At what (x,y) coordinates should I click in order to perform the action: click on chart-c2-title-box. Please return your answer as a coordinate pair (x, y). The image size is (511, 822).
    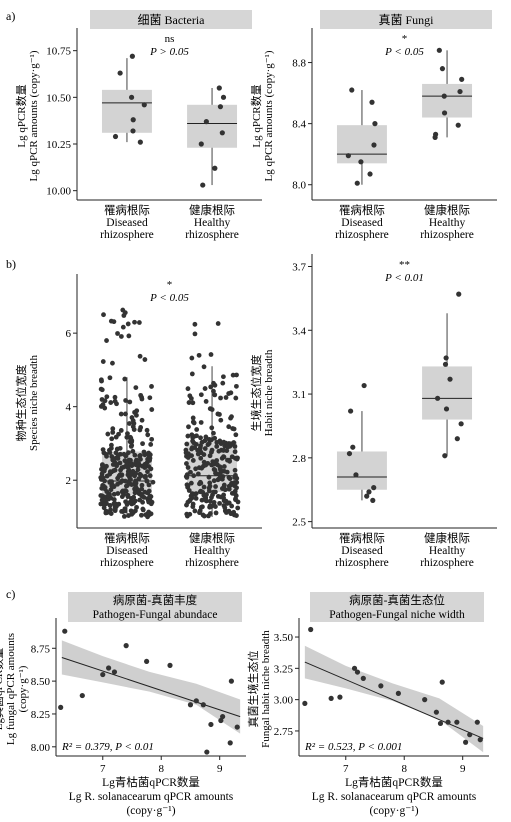
    Looking at the image, I should click on (397, 607).